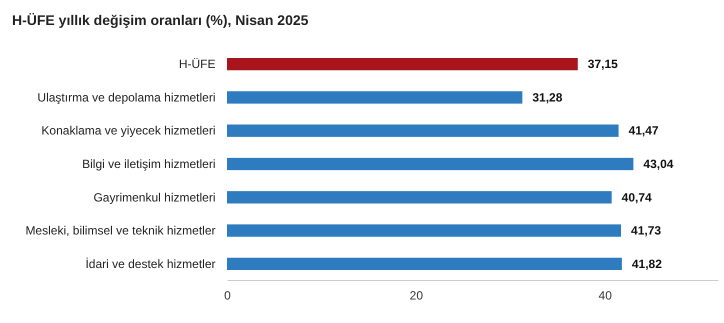 The width and height of the screenshot is (724, 323). I want to click on y-tick-label: Bilgi ve iletişim hizmetleri, so click(149, 164).